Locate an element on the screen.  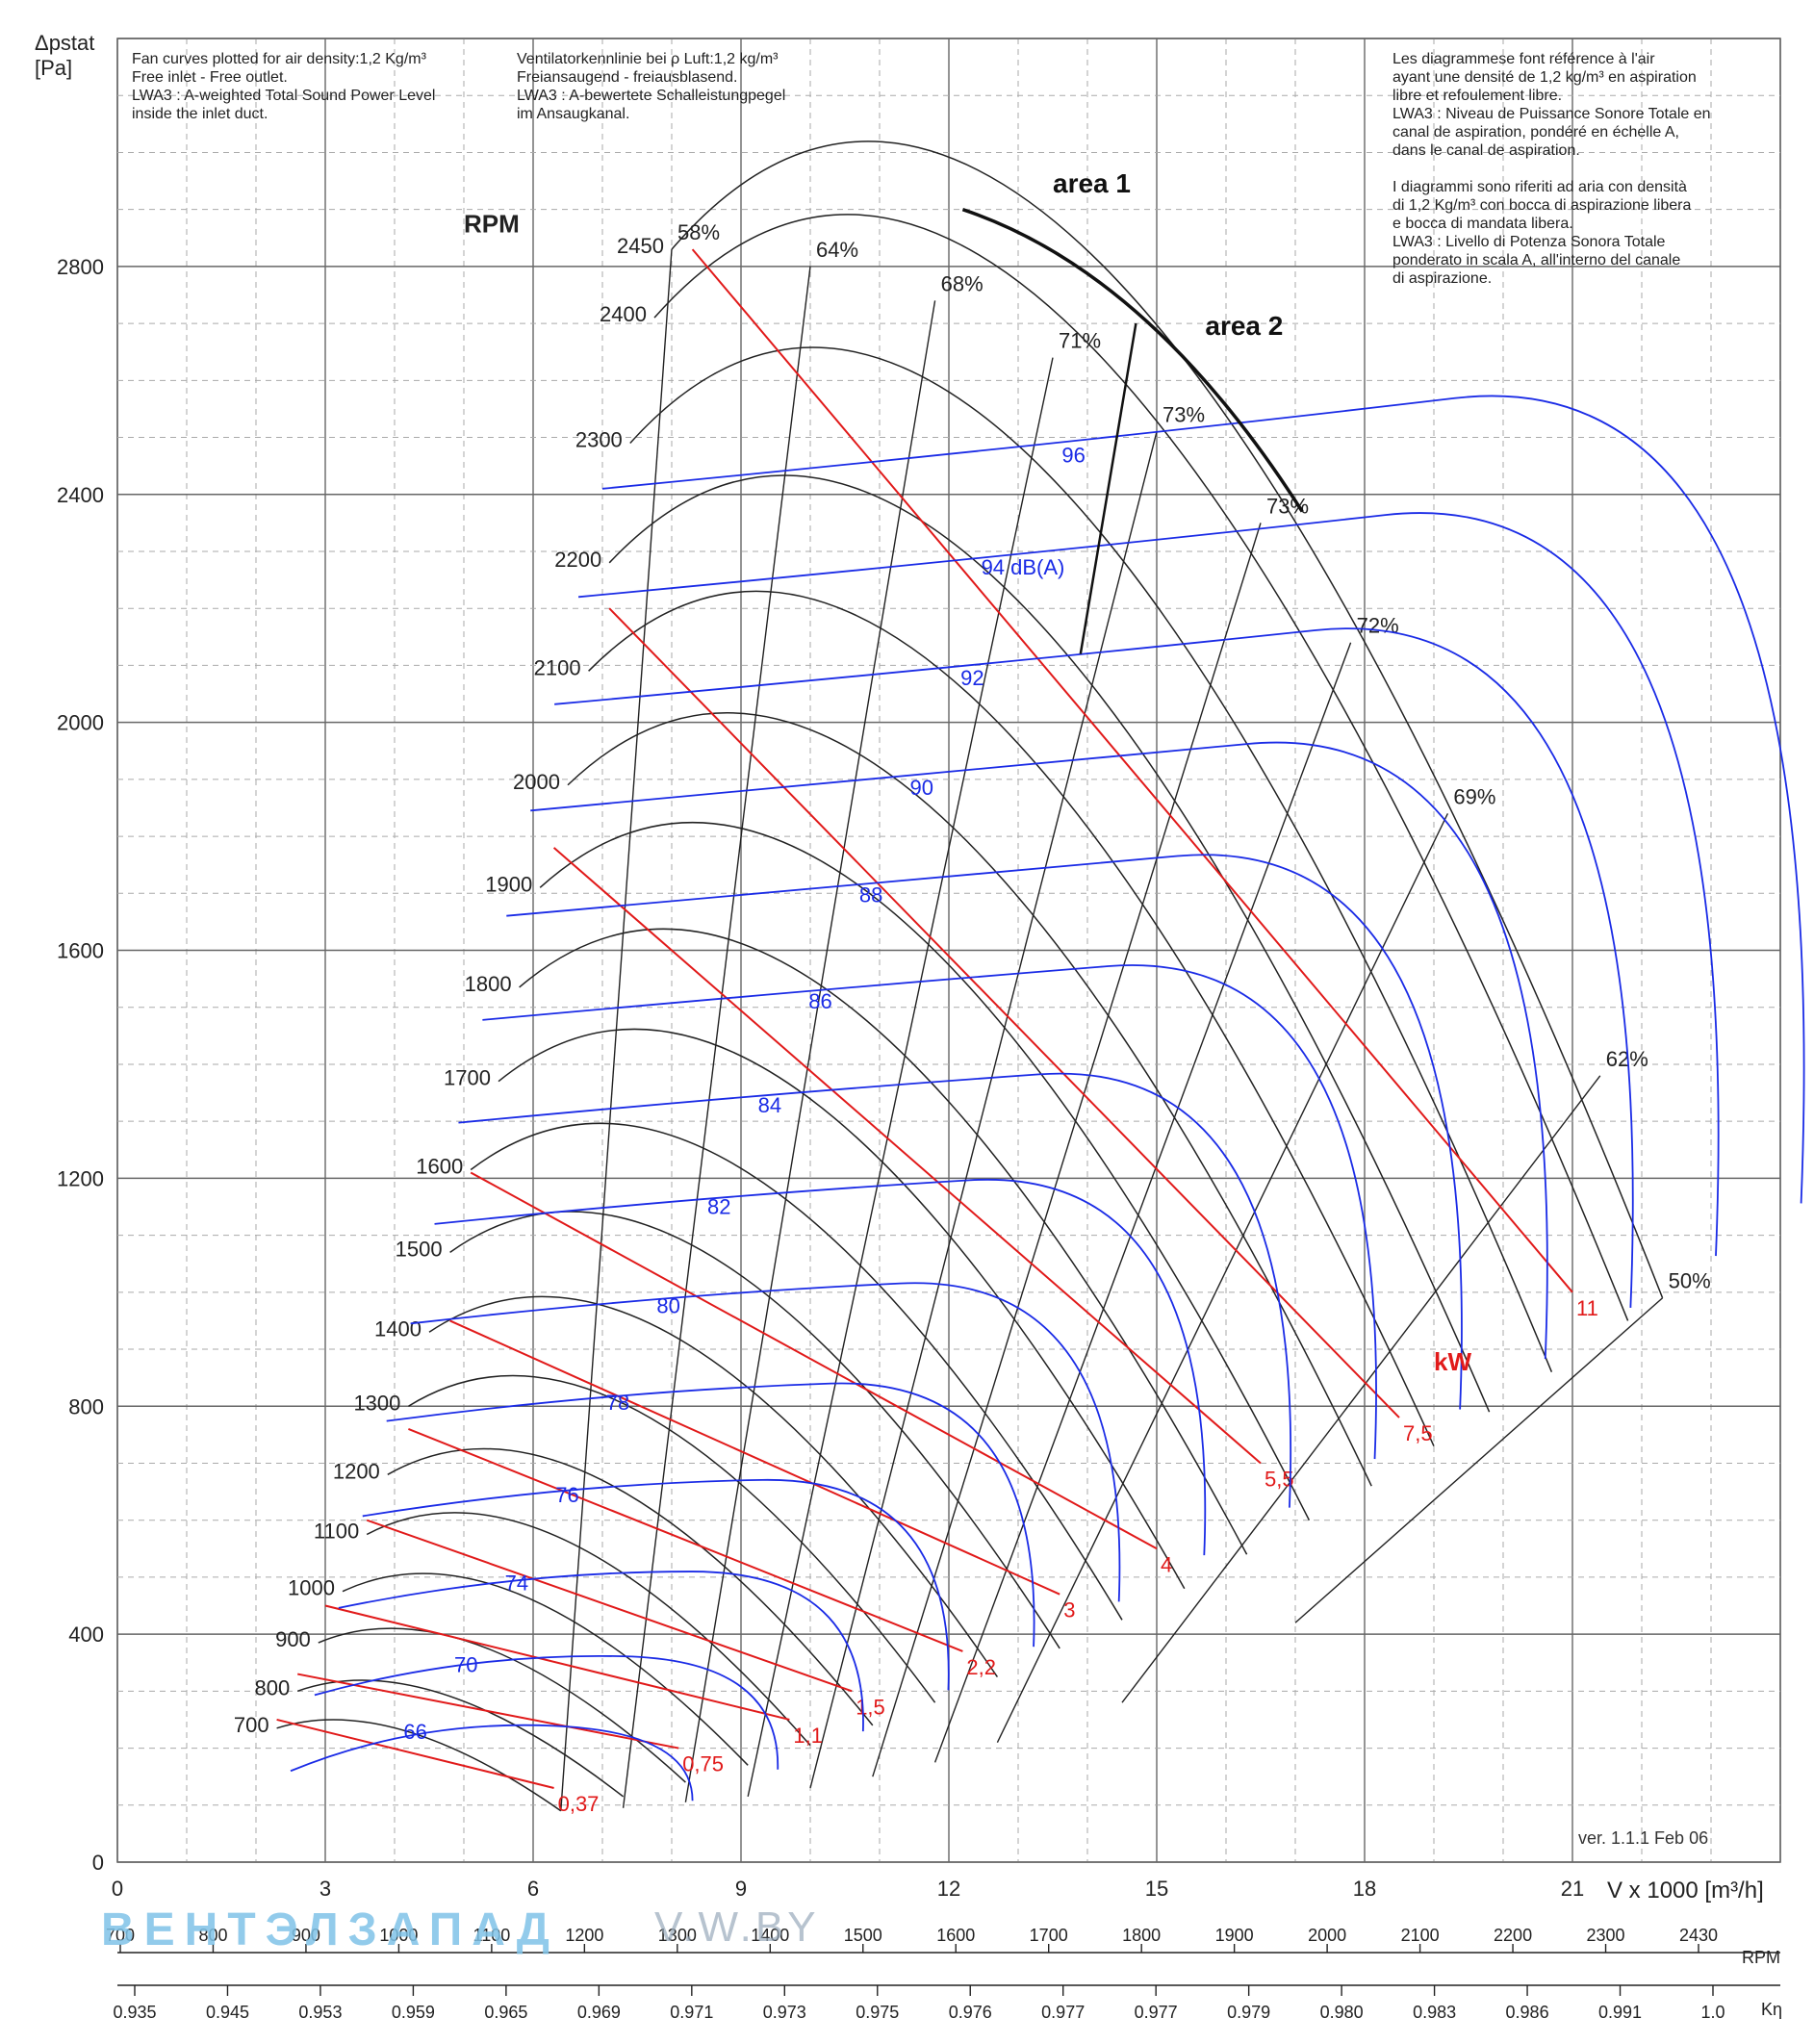
sound-label: 94 dB(A) is located at coordinates (1023, 567).